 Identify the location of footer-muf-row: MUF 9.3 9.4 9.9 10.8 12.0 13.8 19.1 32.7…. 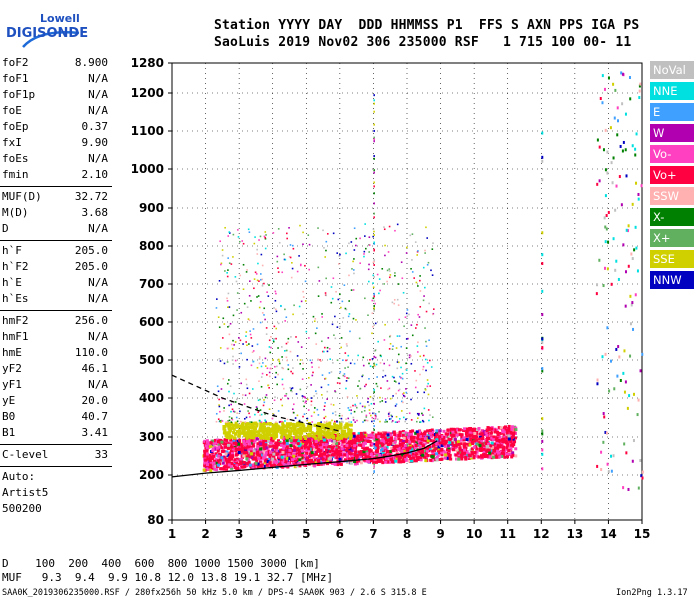
(168, 577).